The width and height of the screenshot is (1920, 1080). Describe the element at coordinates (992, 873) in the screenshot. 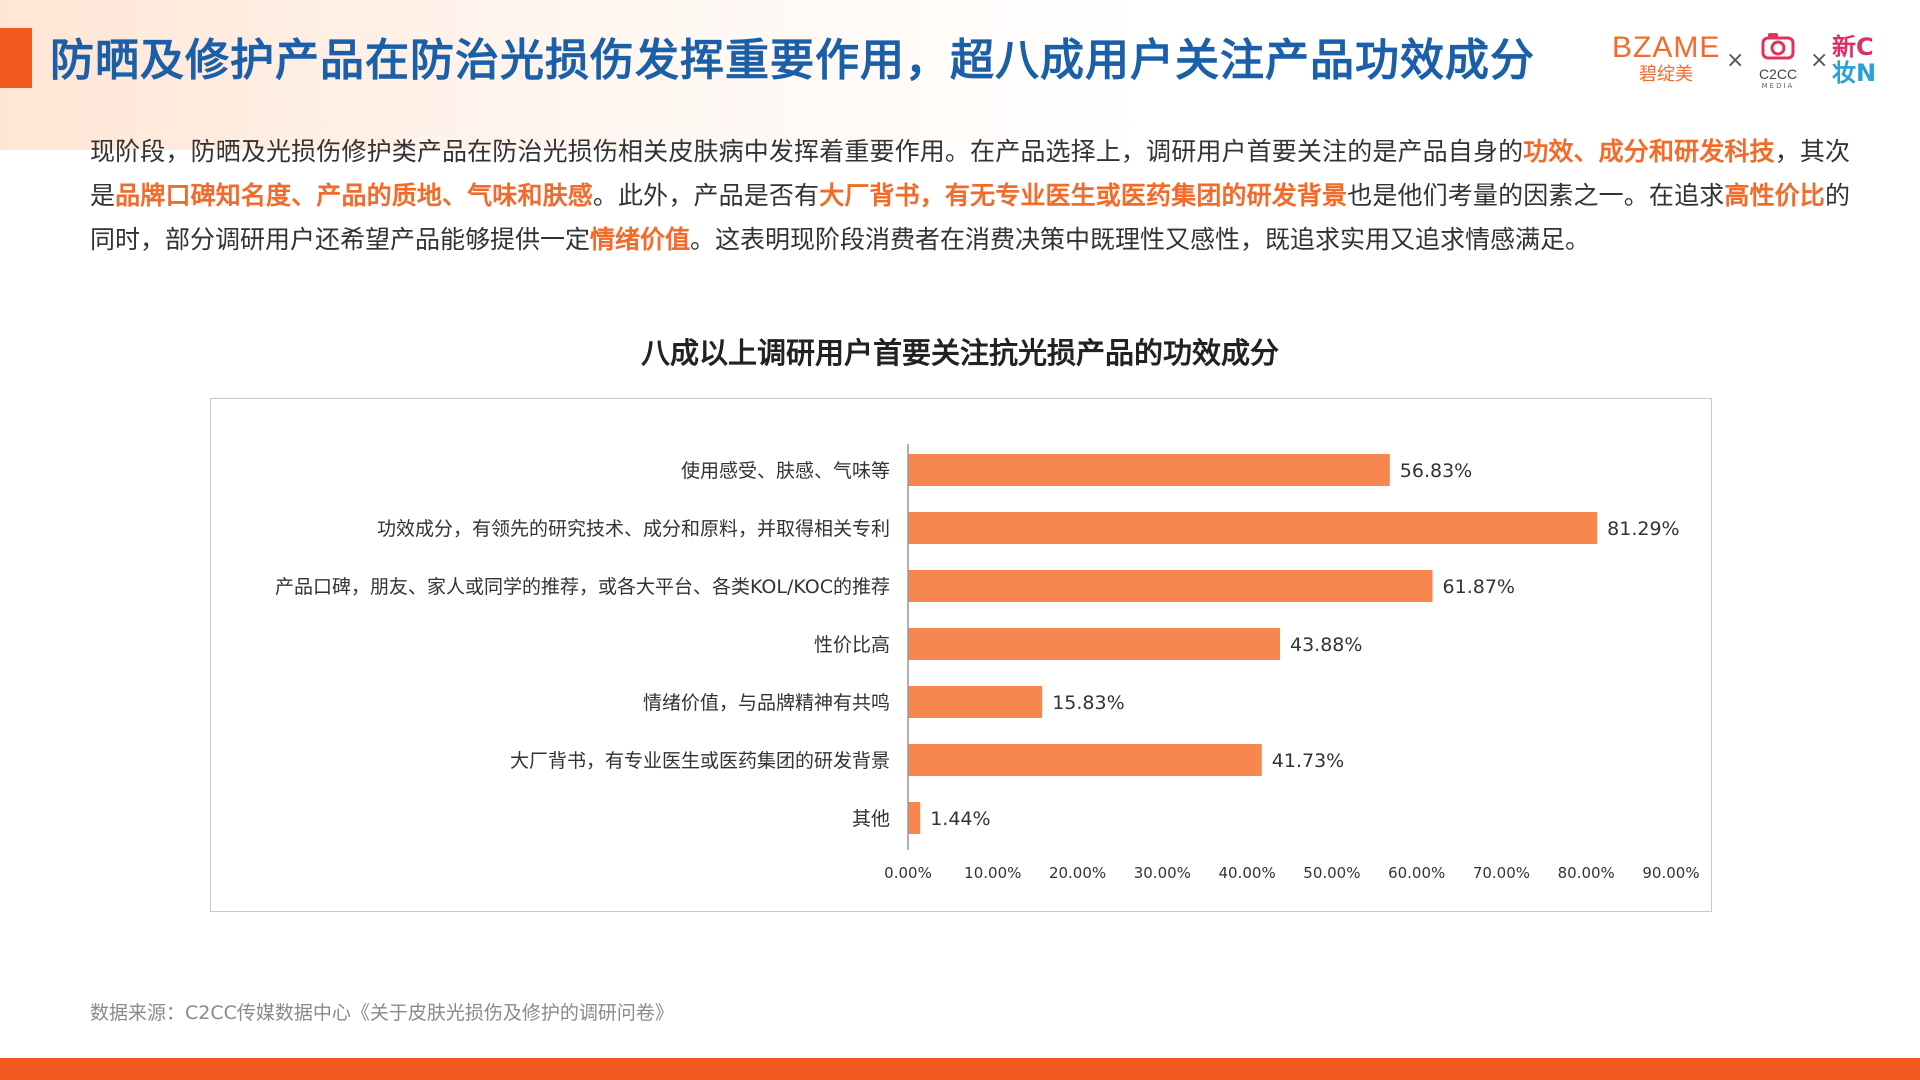

I see `x-tick-label: 10.00%` at that location.